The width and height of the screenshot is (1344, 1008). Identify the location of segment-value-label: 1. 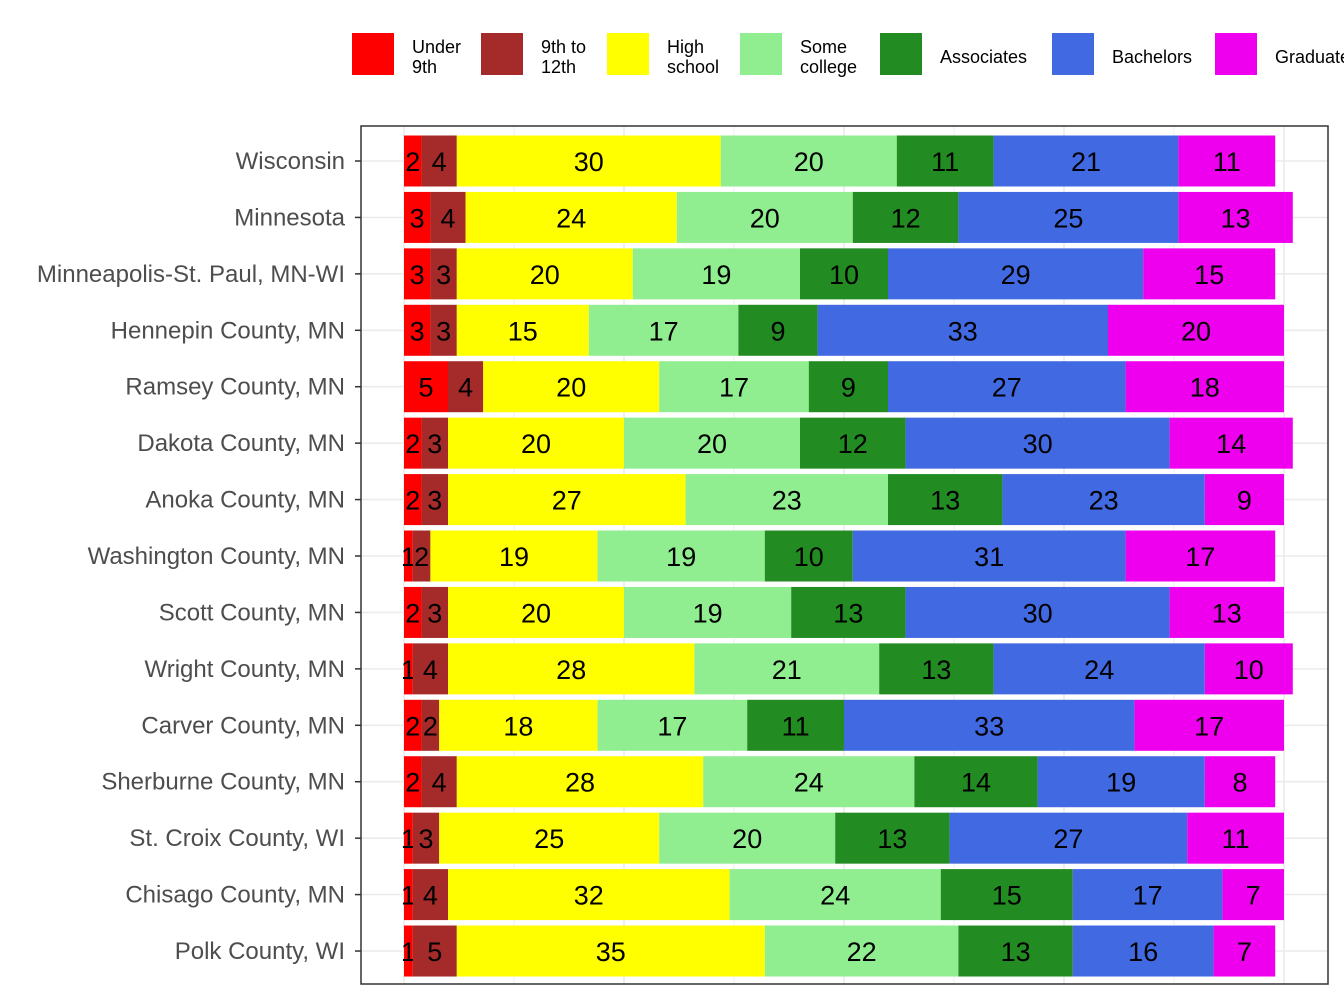
(408, 839).